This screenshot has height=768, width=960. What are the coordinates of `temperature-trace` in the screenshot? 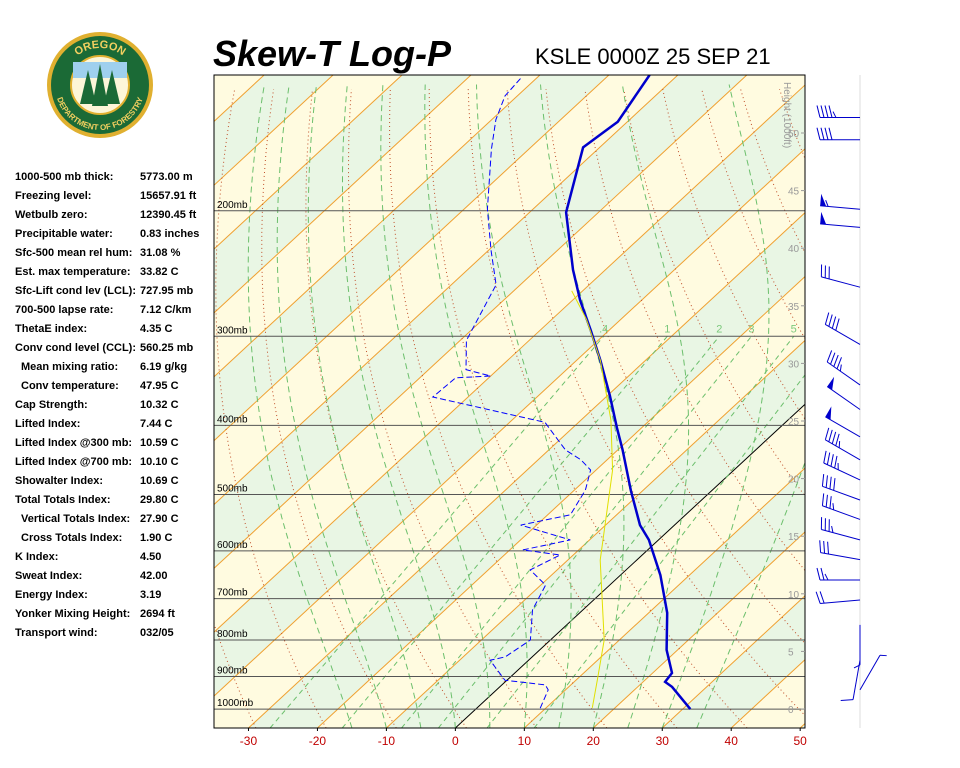 It's located at (628, 392).